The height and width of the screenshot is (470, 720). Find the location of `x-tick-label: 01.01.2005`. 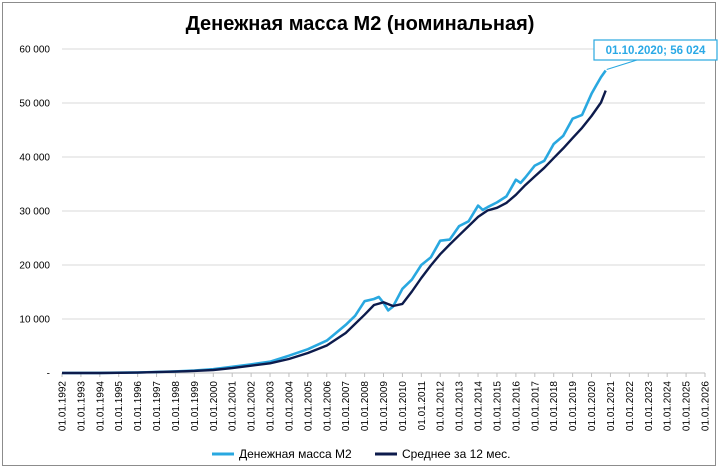

x-tick-label: 01.01.2005 is located at coordinates (308, 406).